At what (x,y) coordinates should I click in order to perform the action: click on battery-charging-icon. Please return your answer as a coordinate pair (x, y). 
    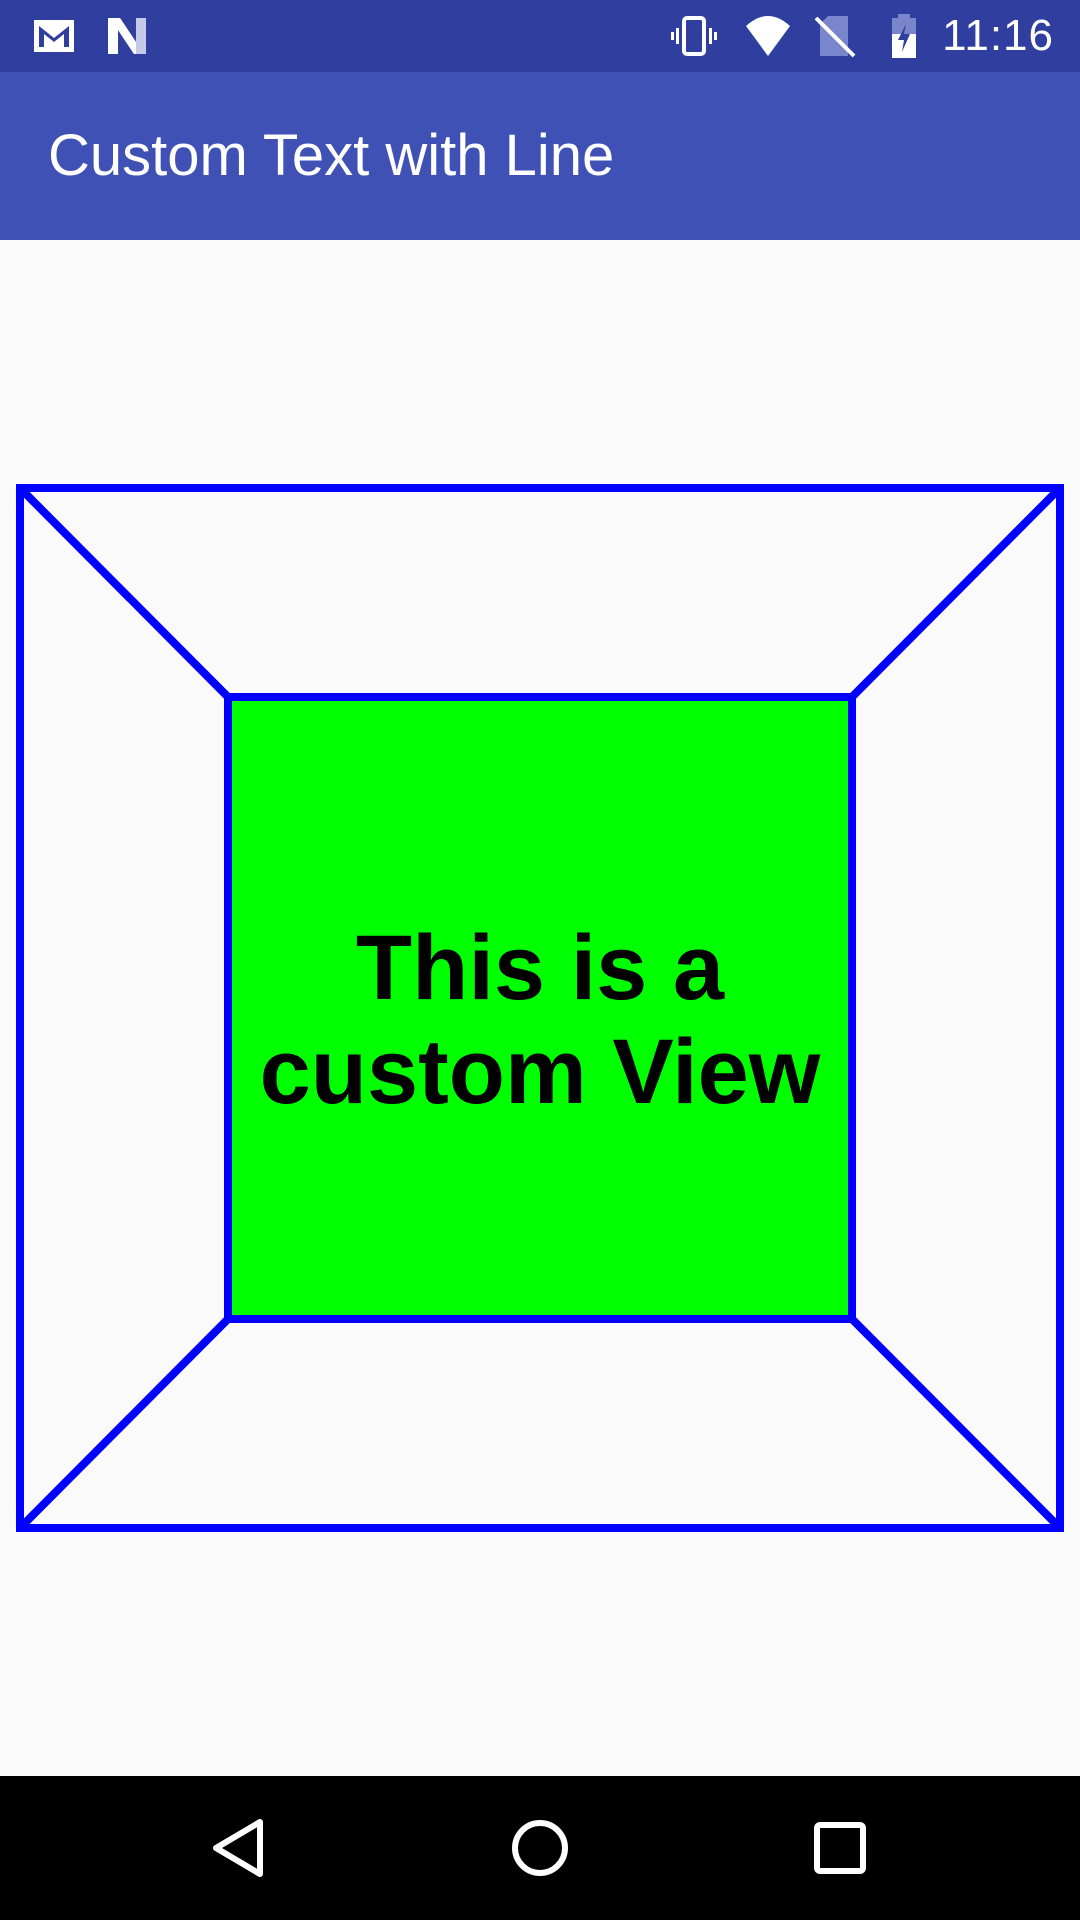
    Looking at the image, I should click on (904, 36).